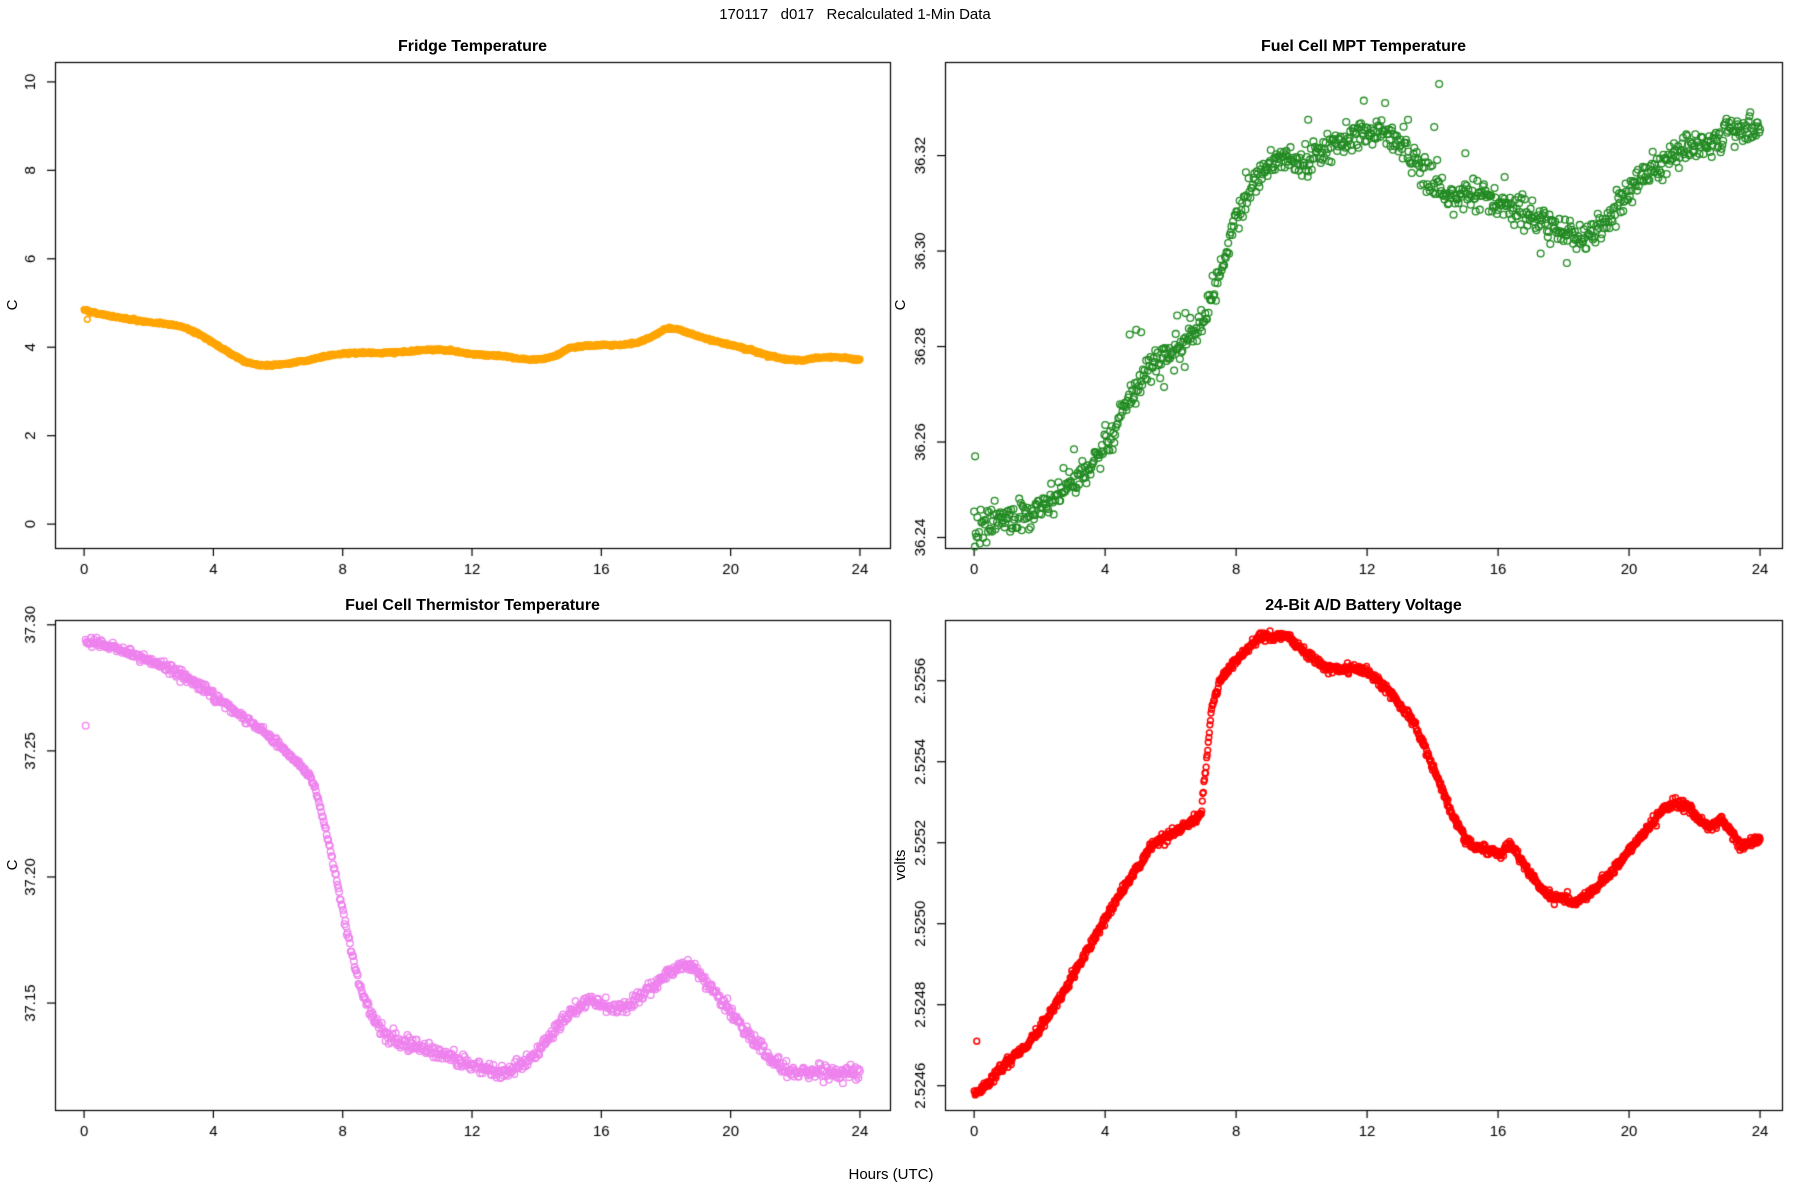 This screenshot has width=1800, height=1200. I want to click on y-axis-label-thermistor: C, so click(12, 865).